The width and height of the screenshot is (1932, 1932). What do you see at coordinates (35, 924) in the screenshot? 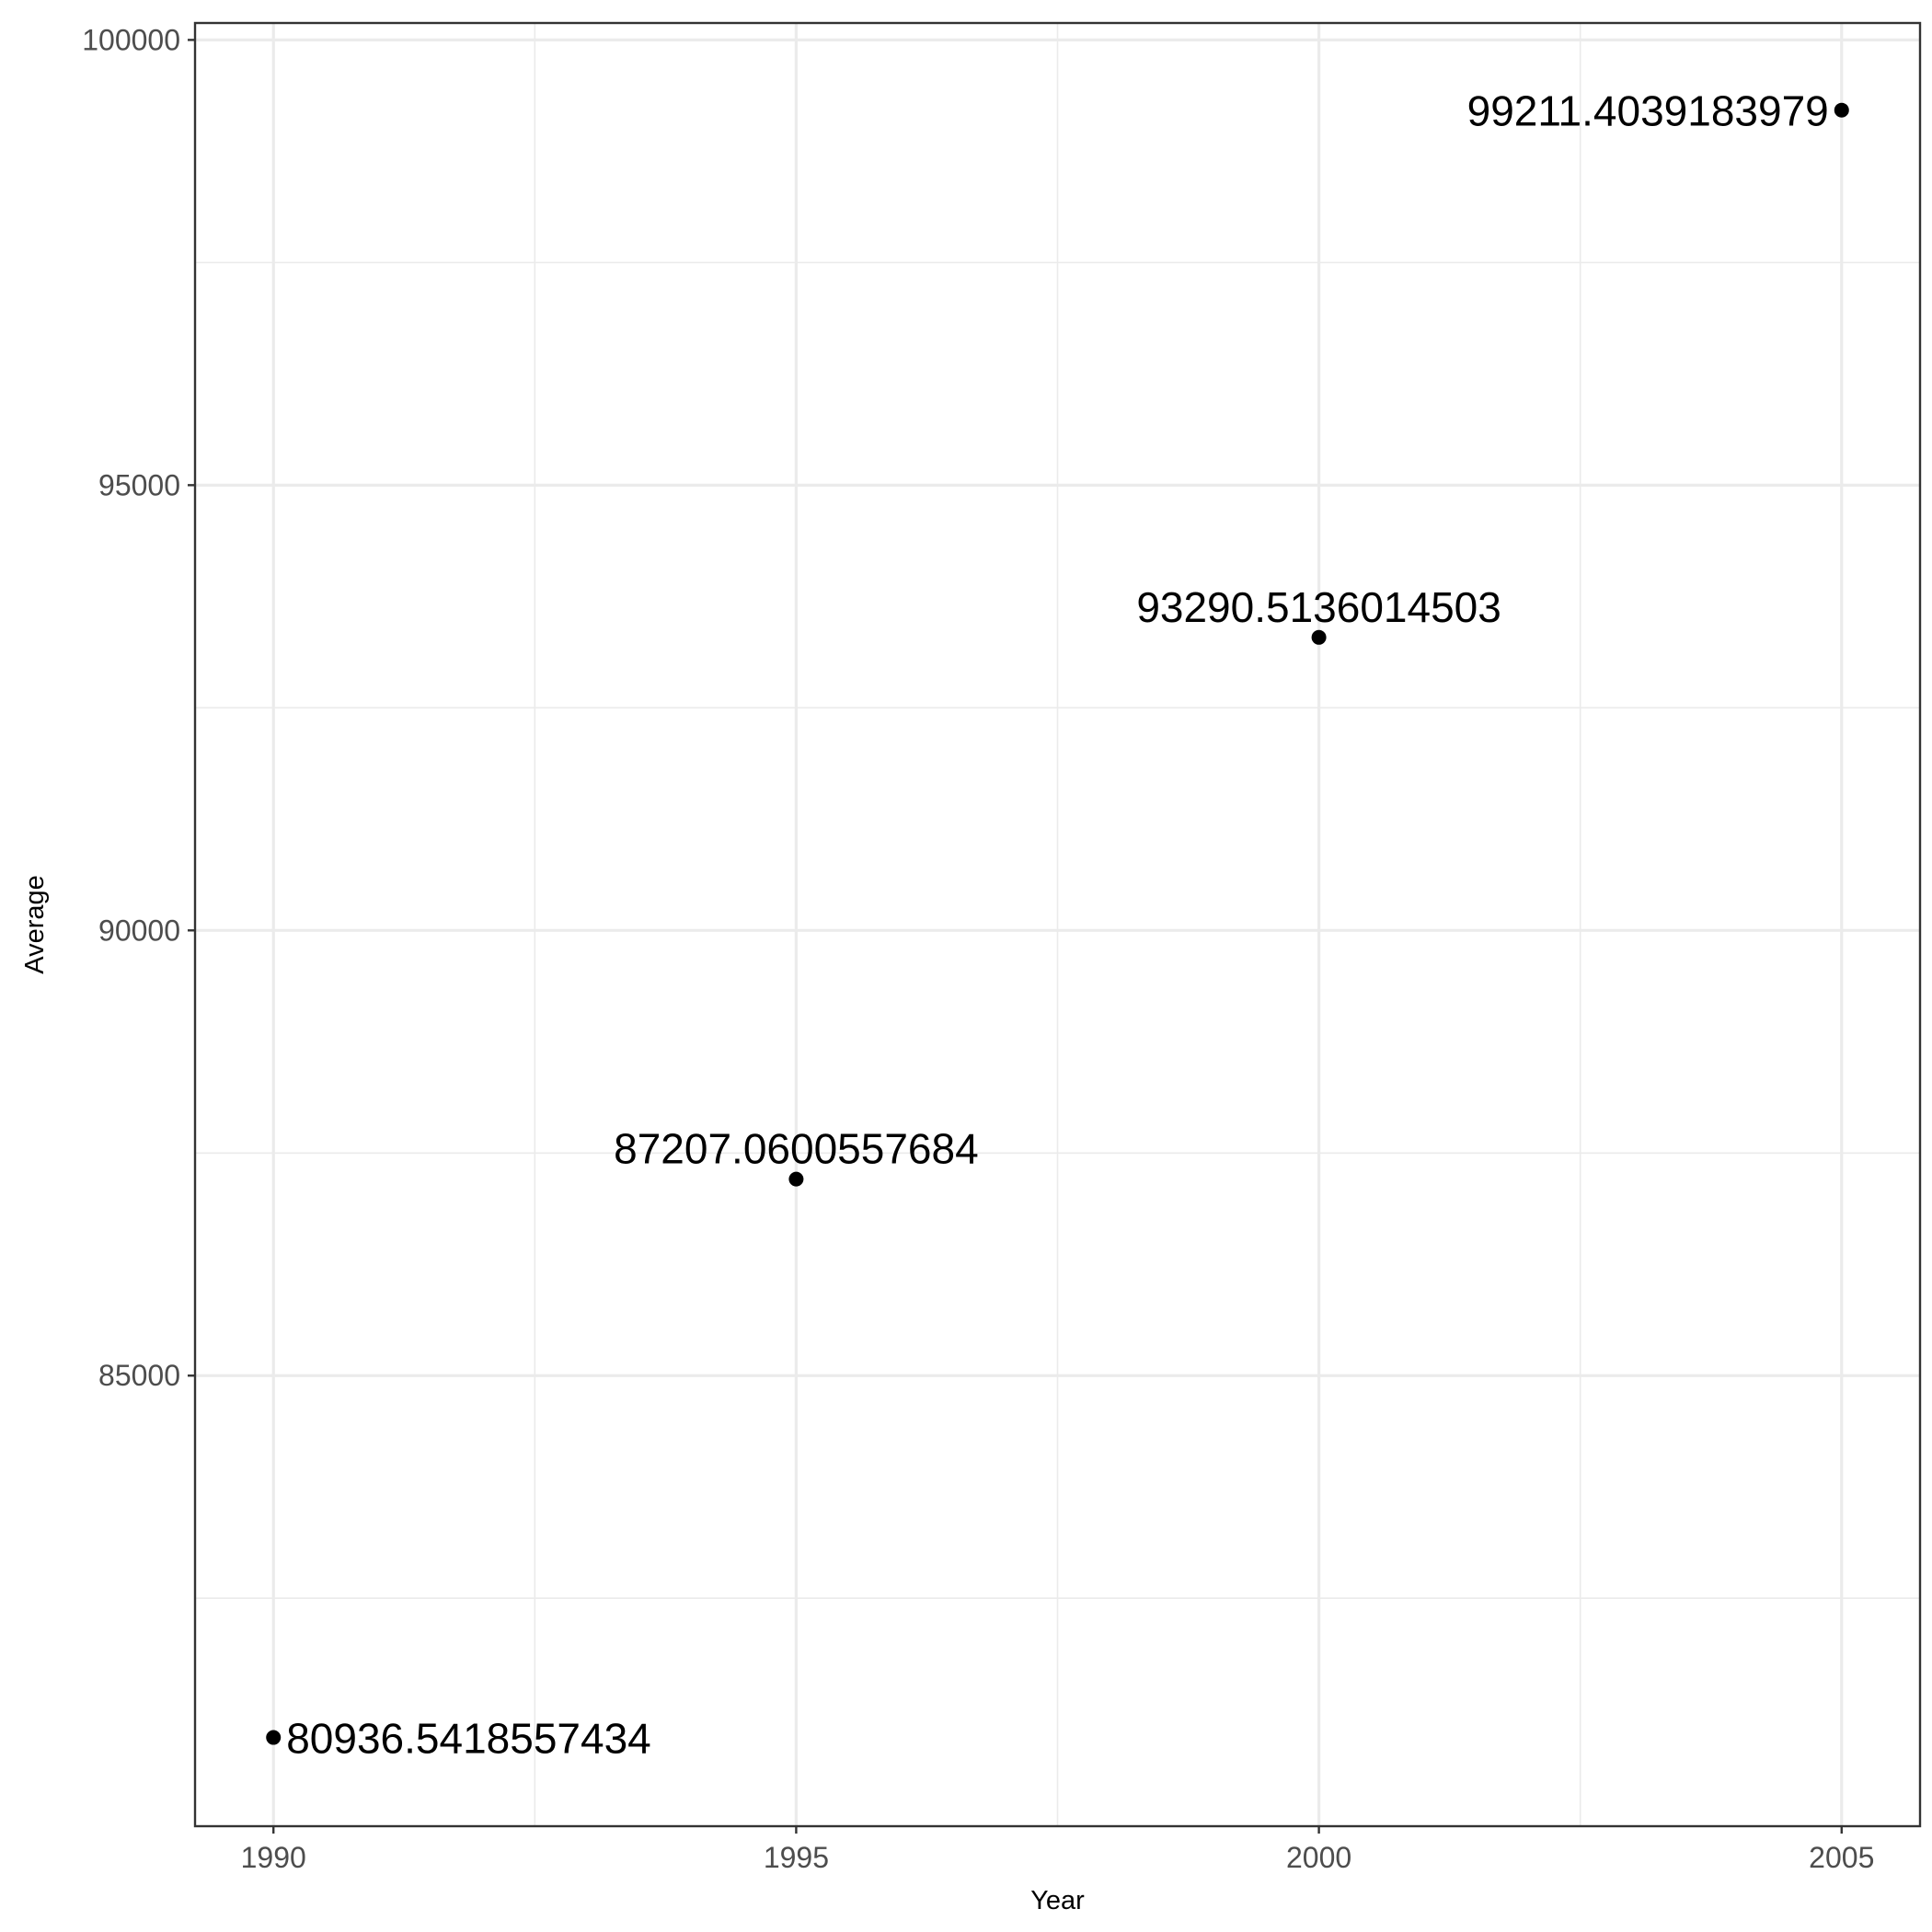
I see `y-axis-title: Average` at bounding box center [35, 924].